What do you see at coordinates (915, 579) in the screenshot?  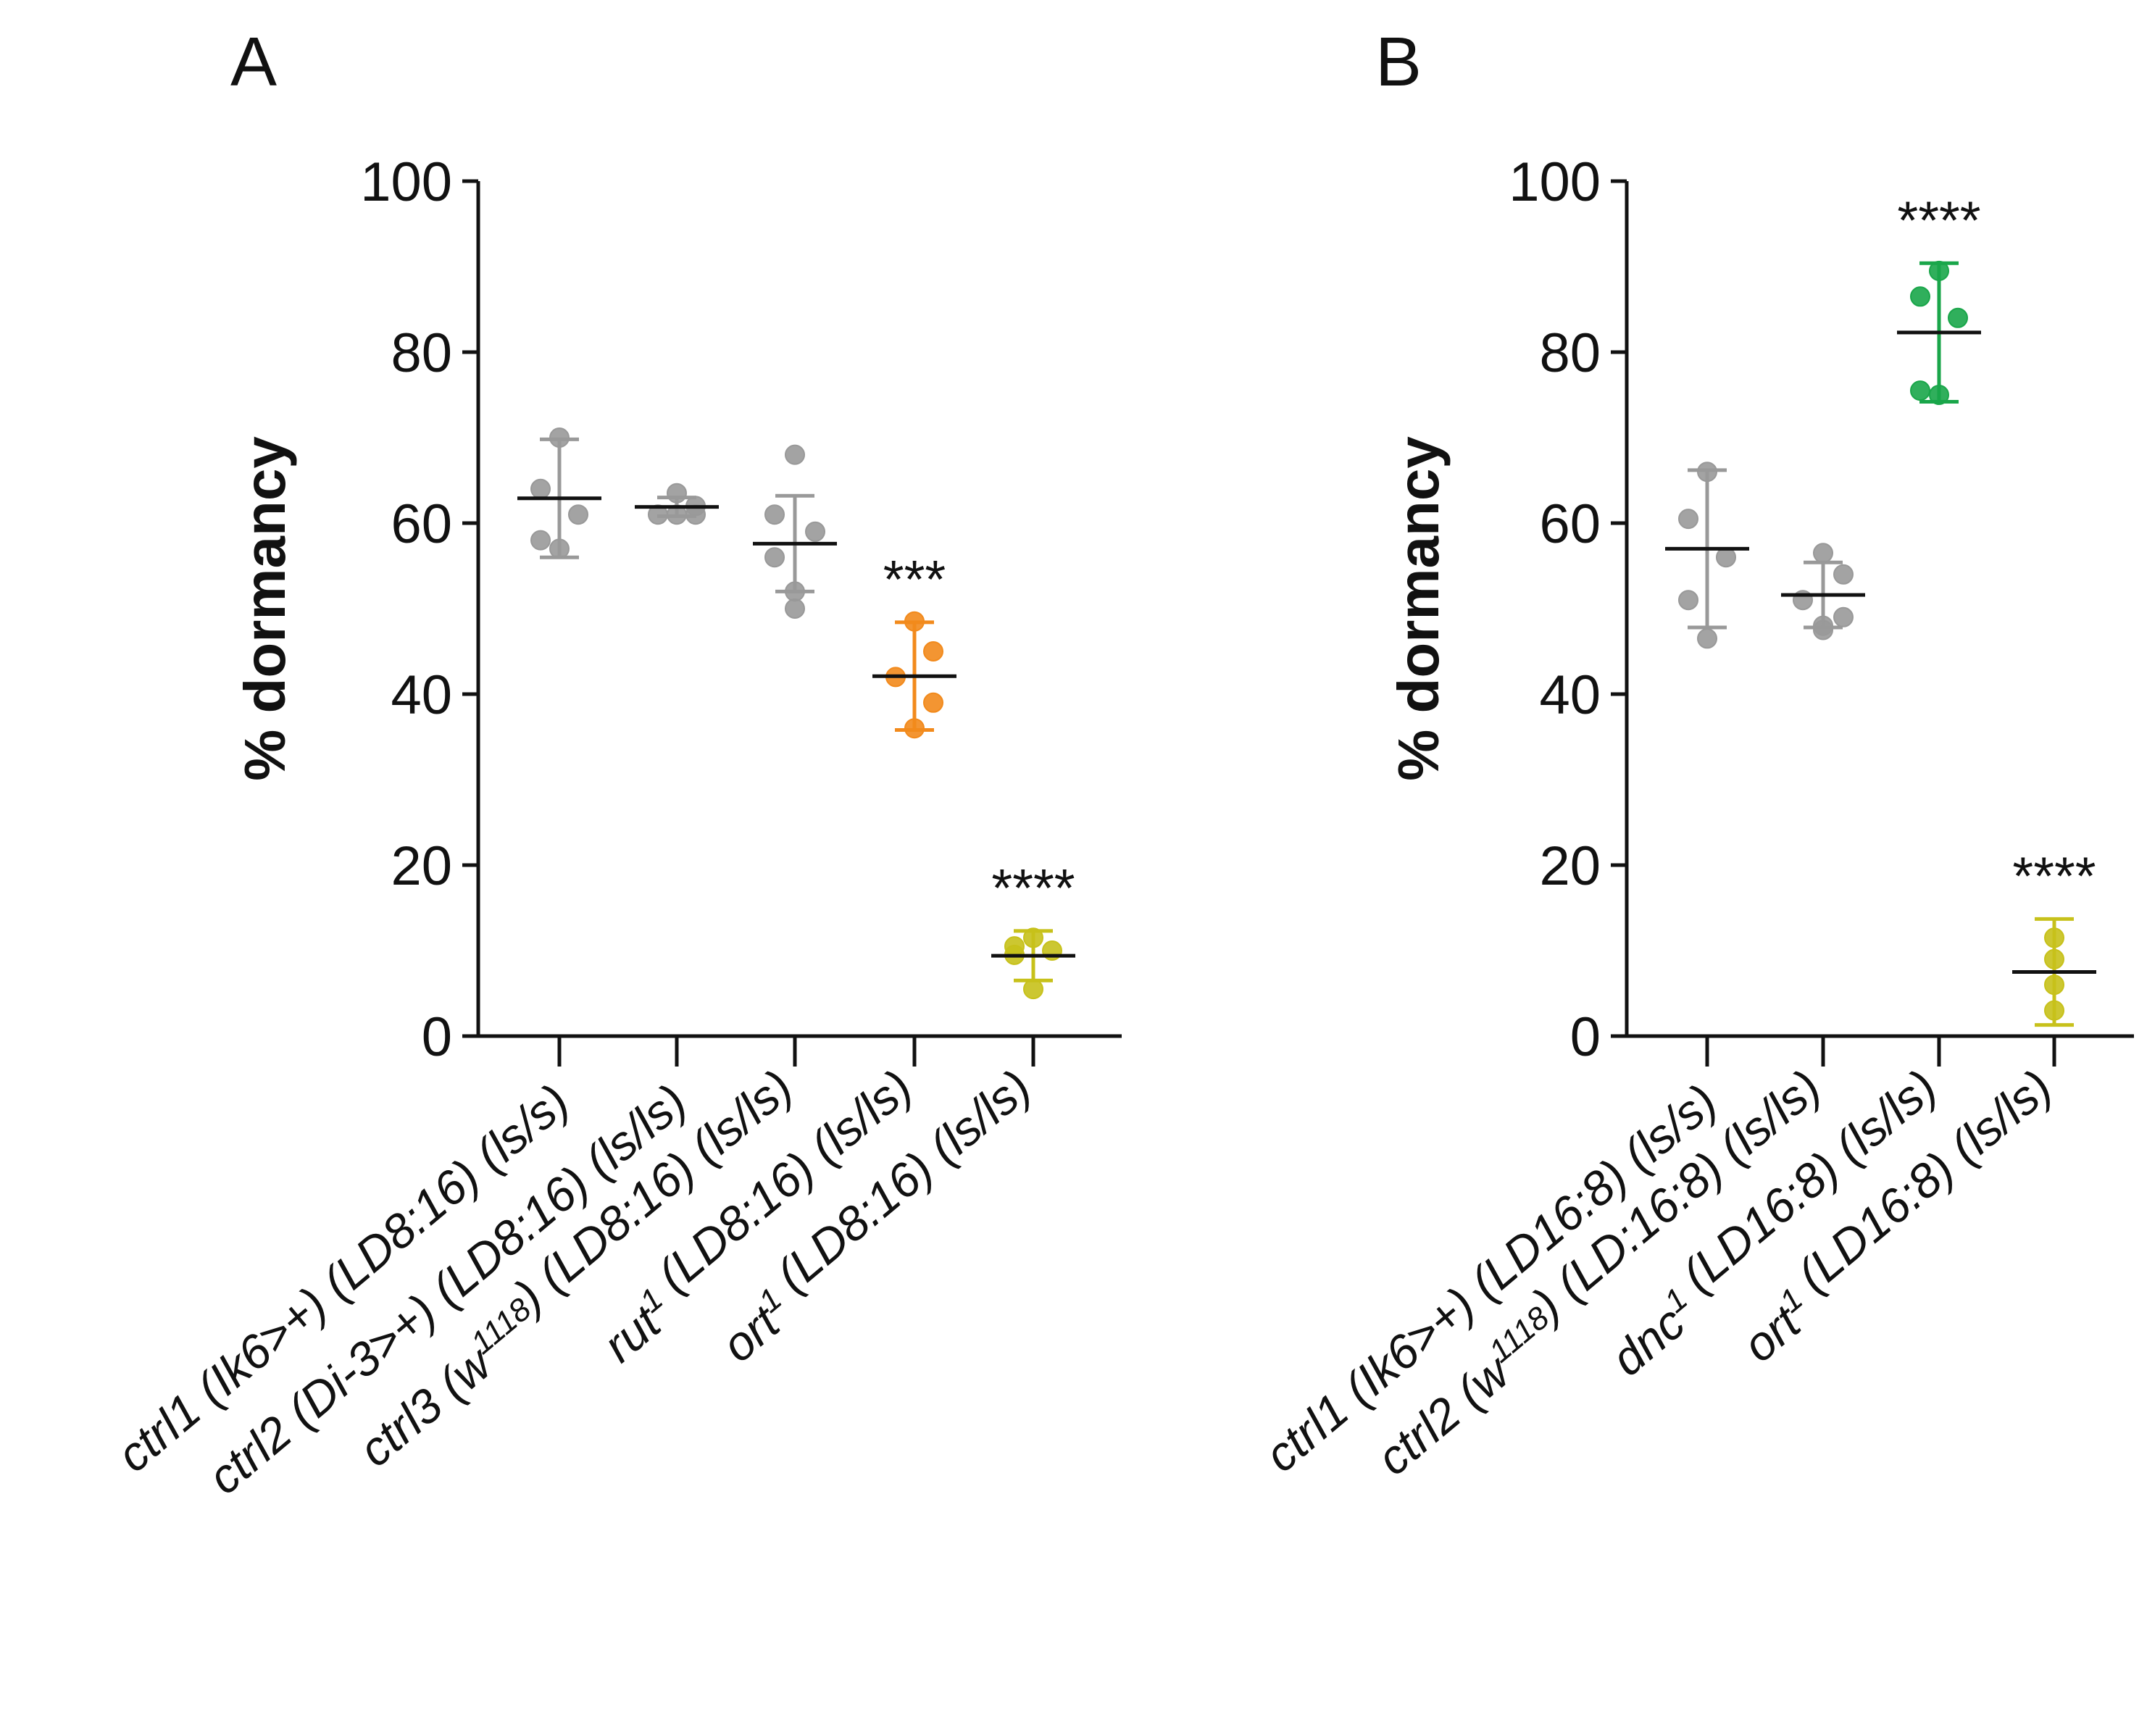 I see `significance-stars: ***` at bounding box center [915, 579].